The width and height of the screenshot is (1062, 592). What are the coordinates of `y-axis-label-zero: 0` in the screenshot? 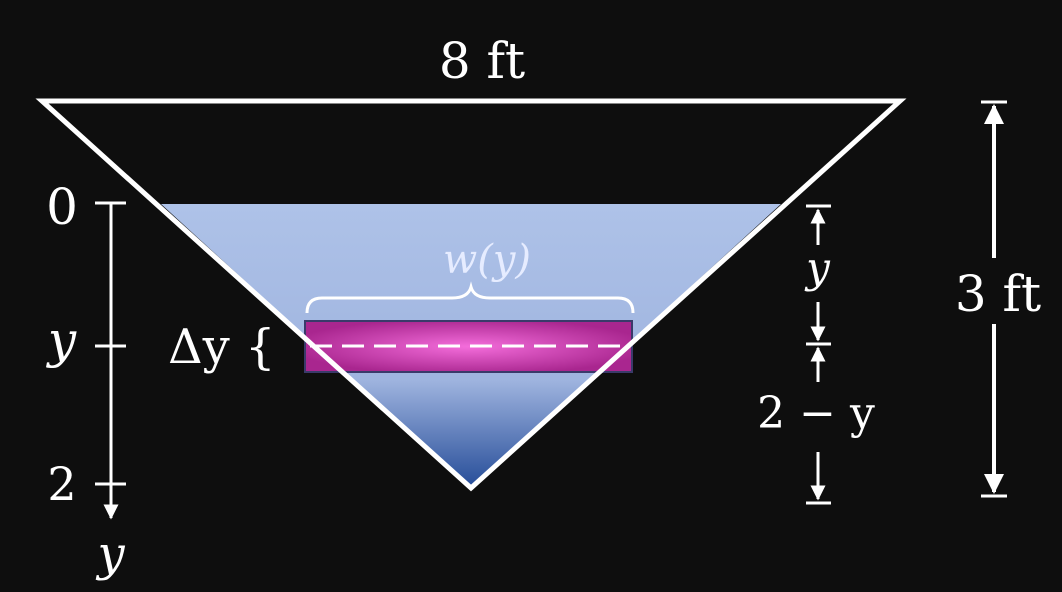 It's located at (62, 207).